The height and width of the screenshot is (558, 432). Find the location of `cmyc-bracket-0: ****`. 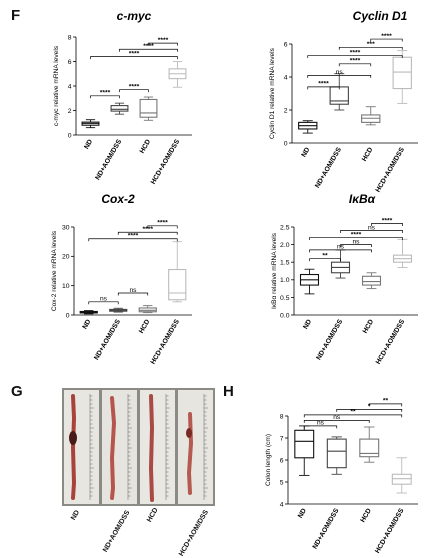

cmyc-bracket-0: **** is located at coordinates (105, 94).